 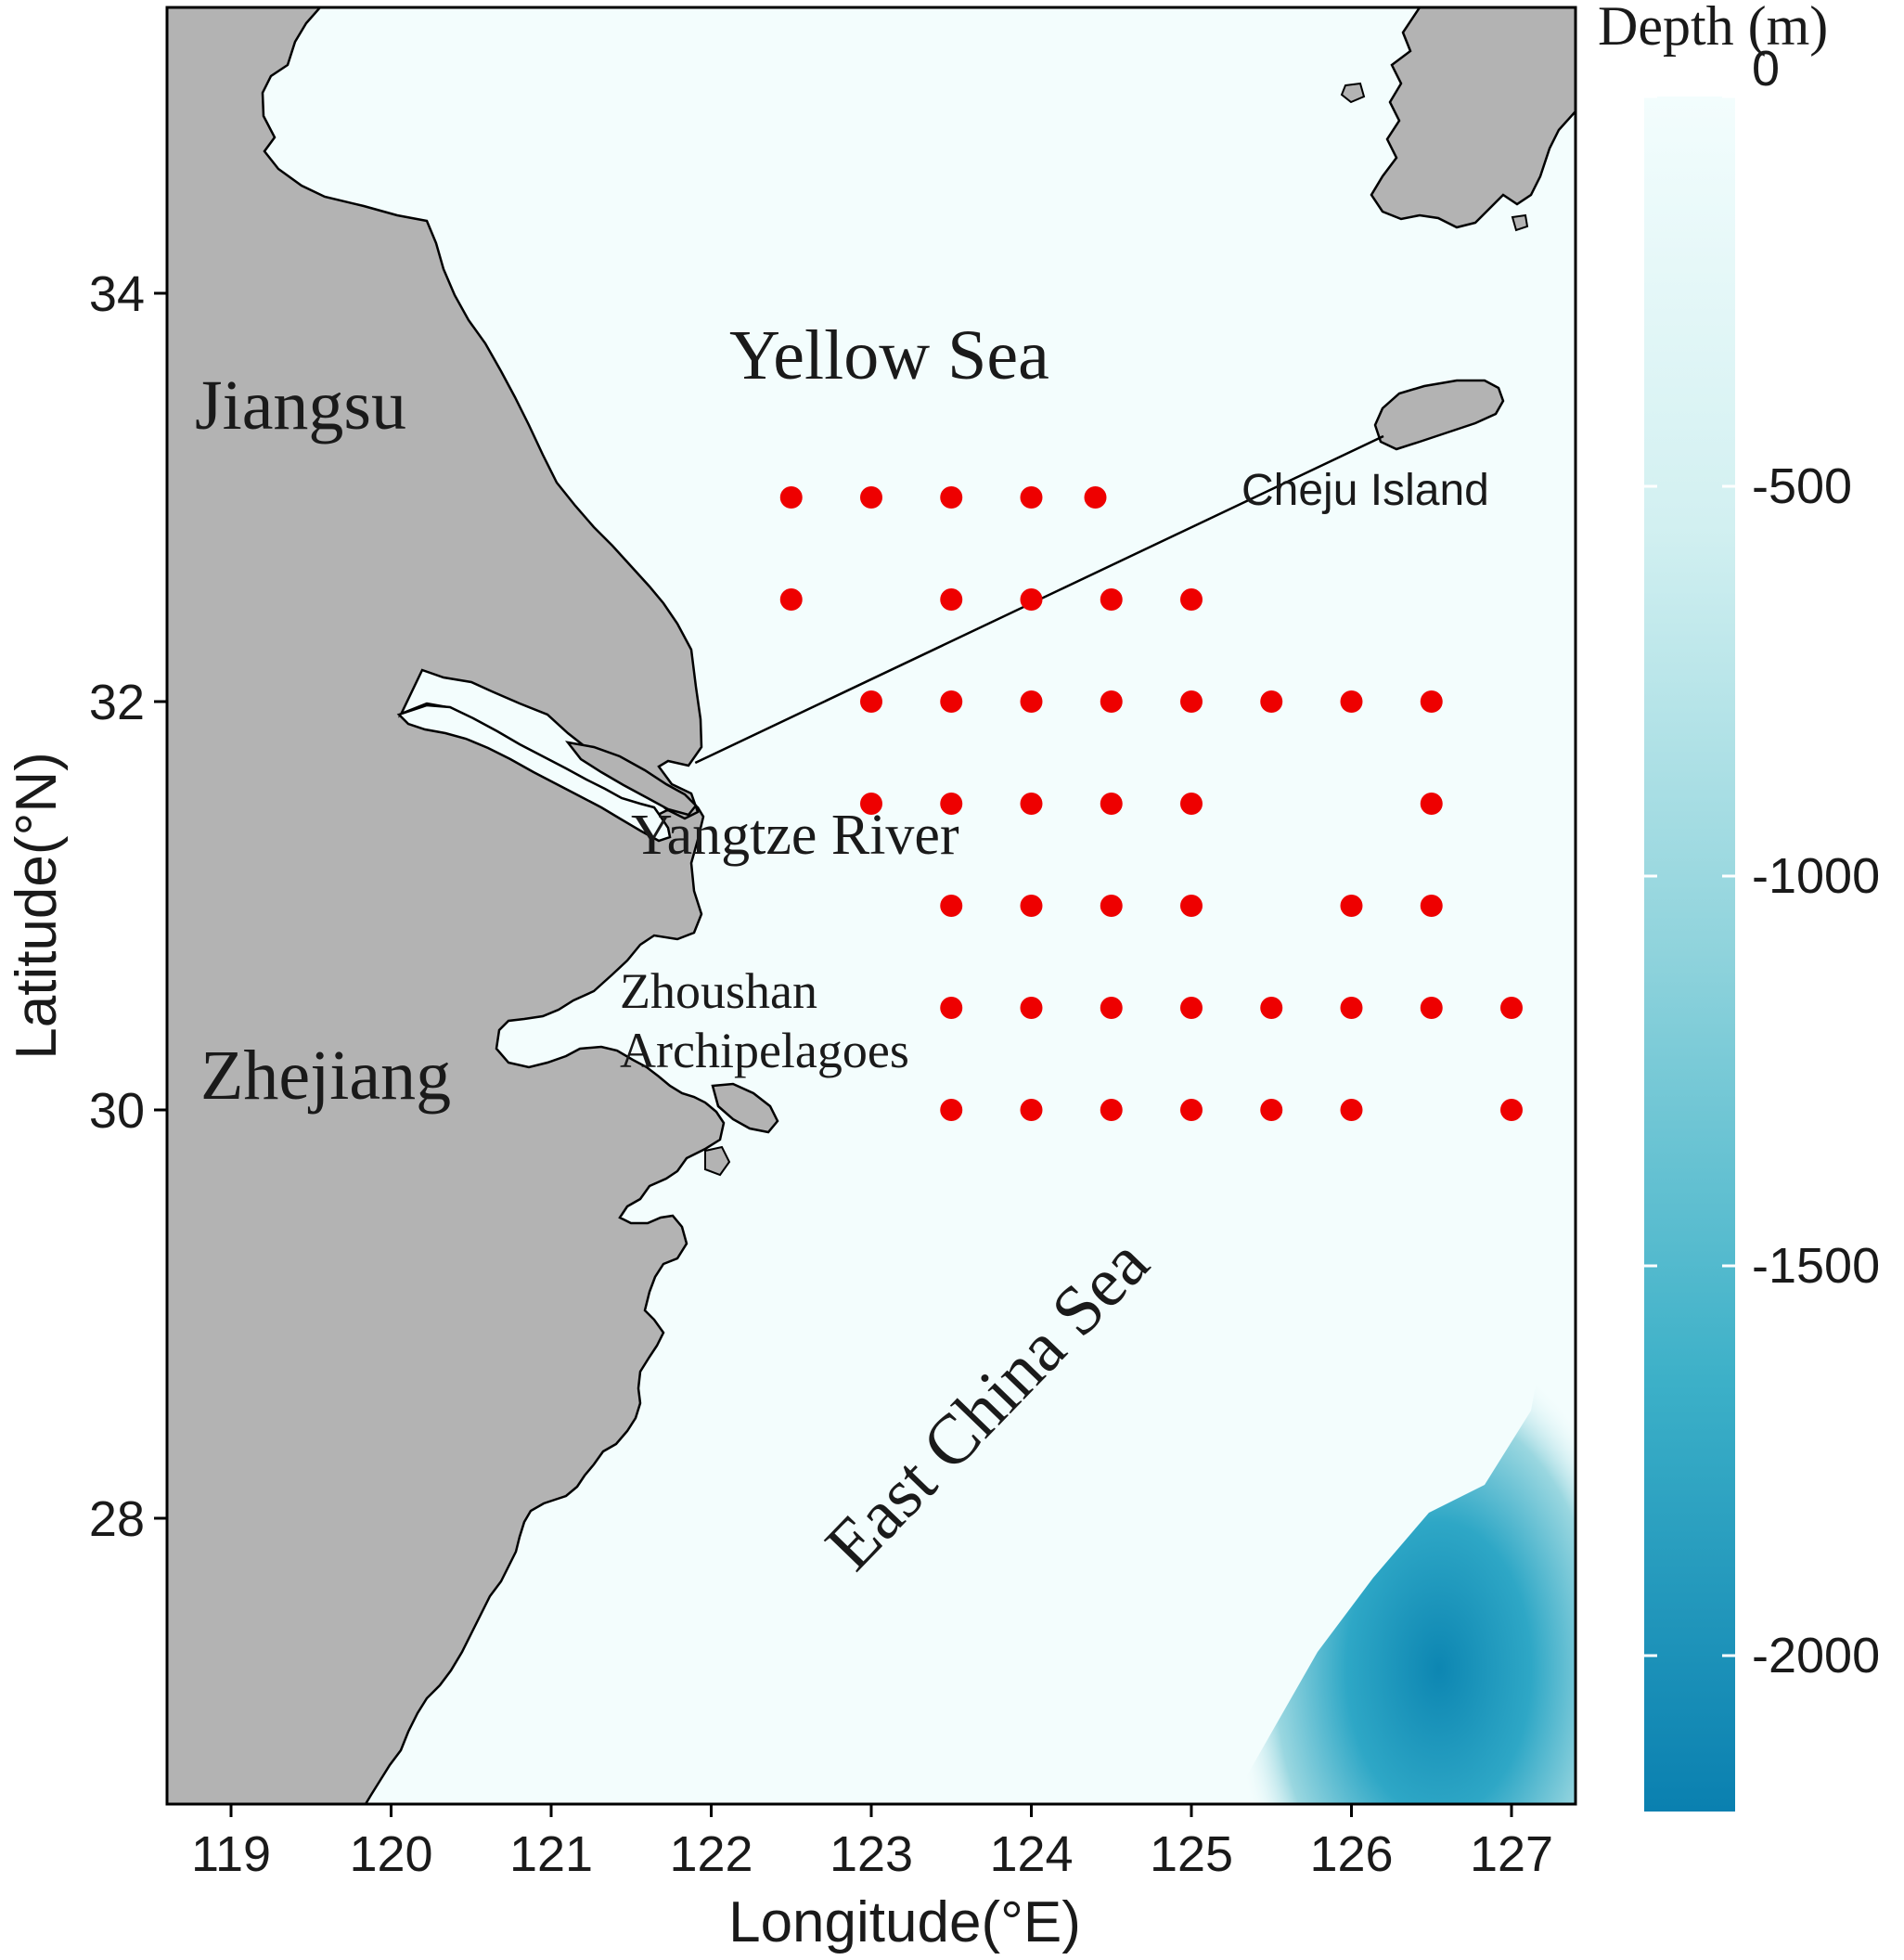 I want to click on label-zhoushan-line1: Zhoushan, so click(x=718, y=991).